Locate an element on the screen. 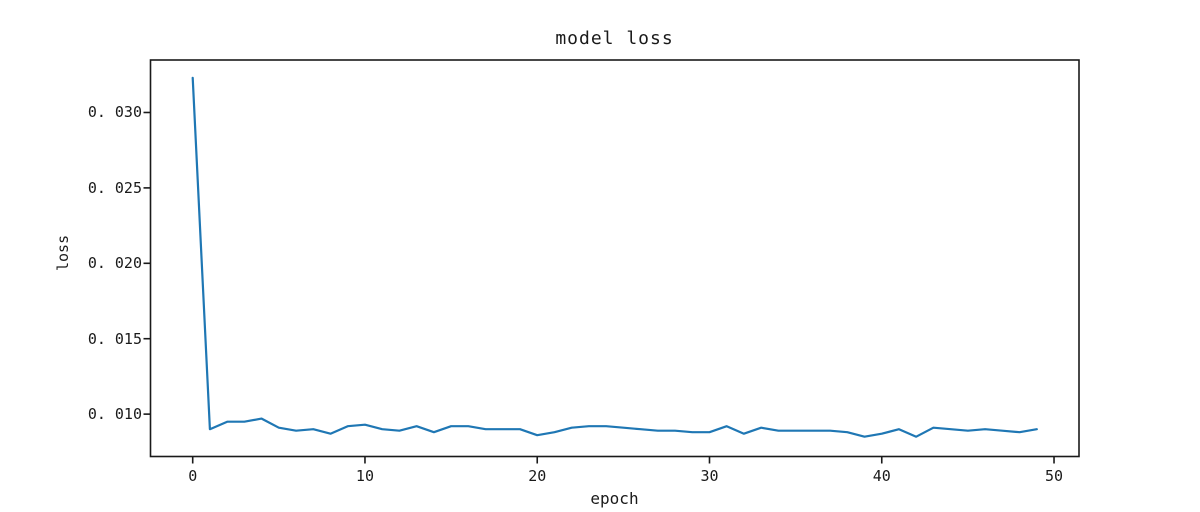  y-tick-label: 0. 015 is located at coordinates (114, 338).